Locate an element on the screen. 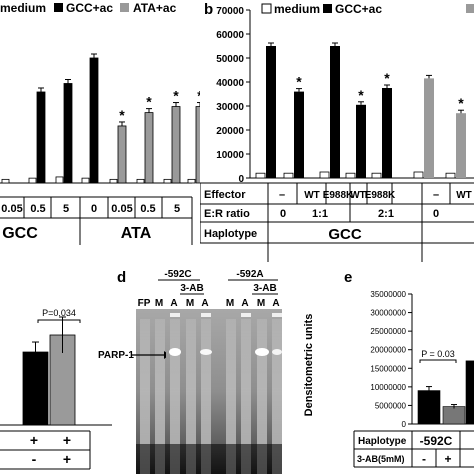  panel-a-haplotype-ata: ATA is located at coordinates (136, 233).